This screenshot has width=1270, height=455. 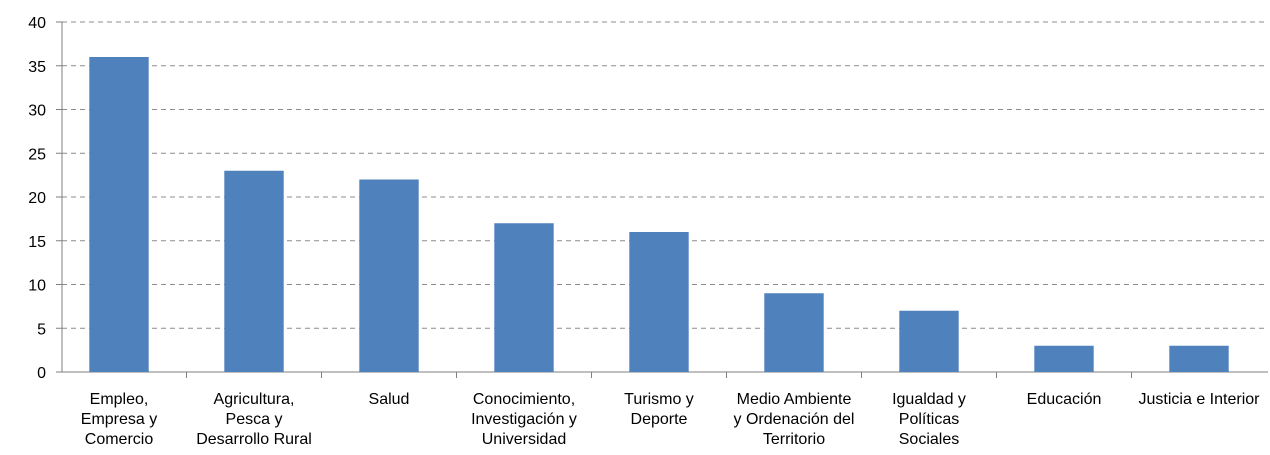 What do you see at coordinates (41, 329) in the screenshot?
I see `y-tick-label: 5` at bounding box center [41, 329].